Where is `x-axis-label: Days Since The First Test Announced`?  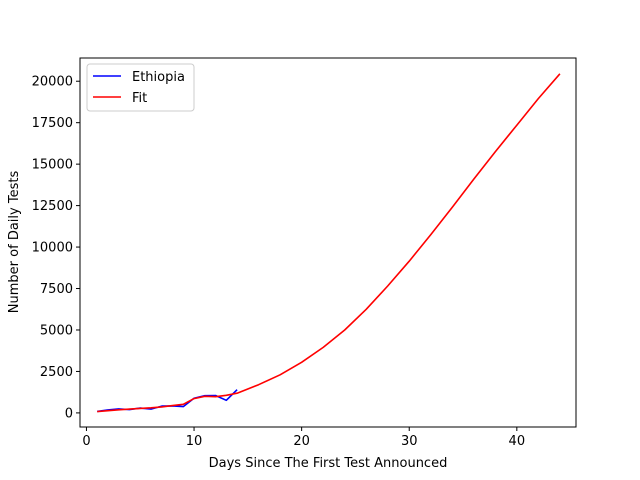
x-axis-label: Days Since The First Test Announced is located at coordinates (328, 463).